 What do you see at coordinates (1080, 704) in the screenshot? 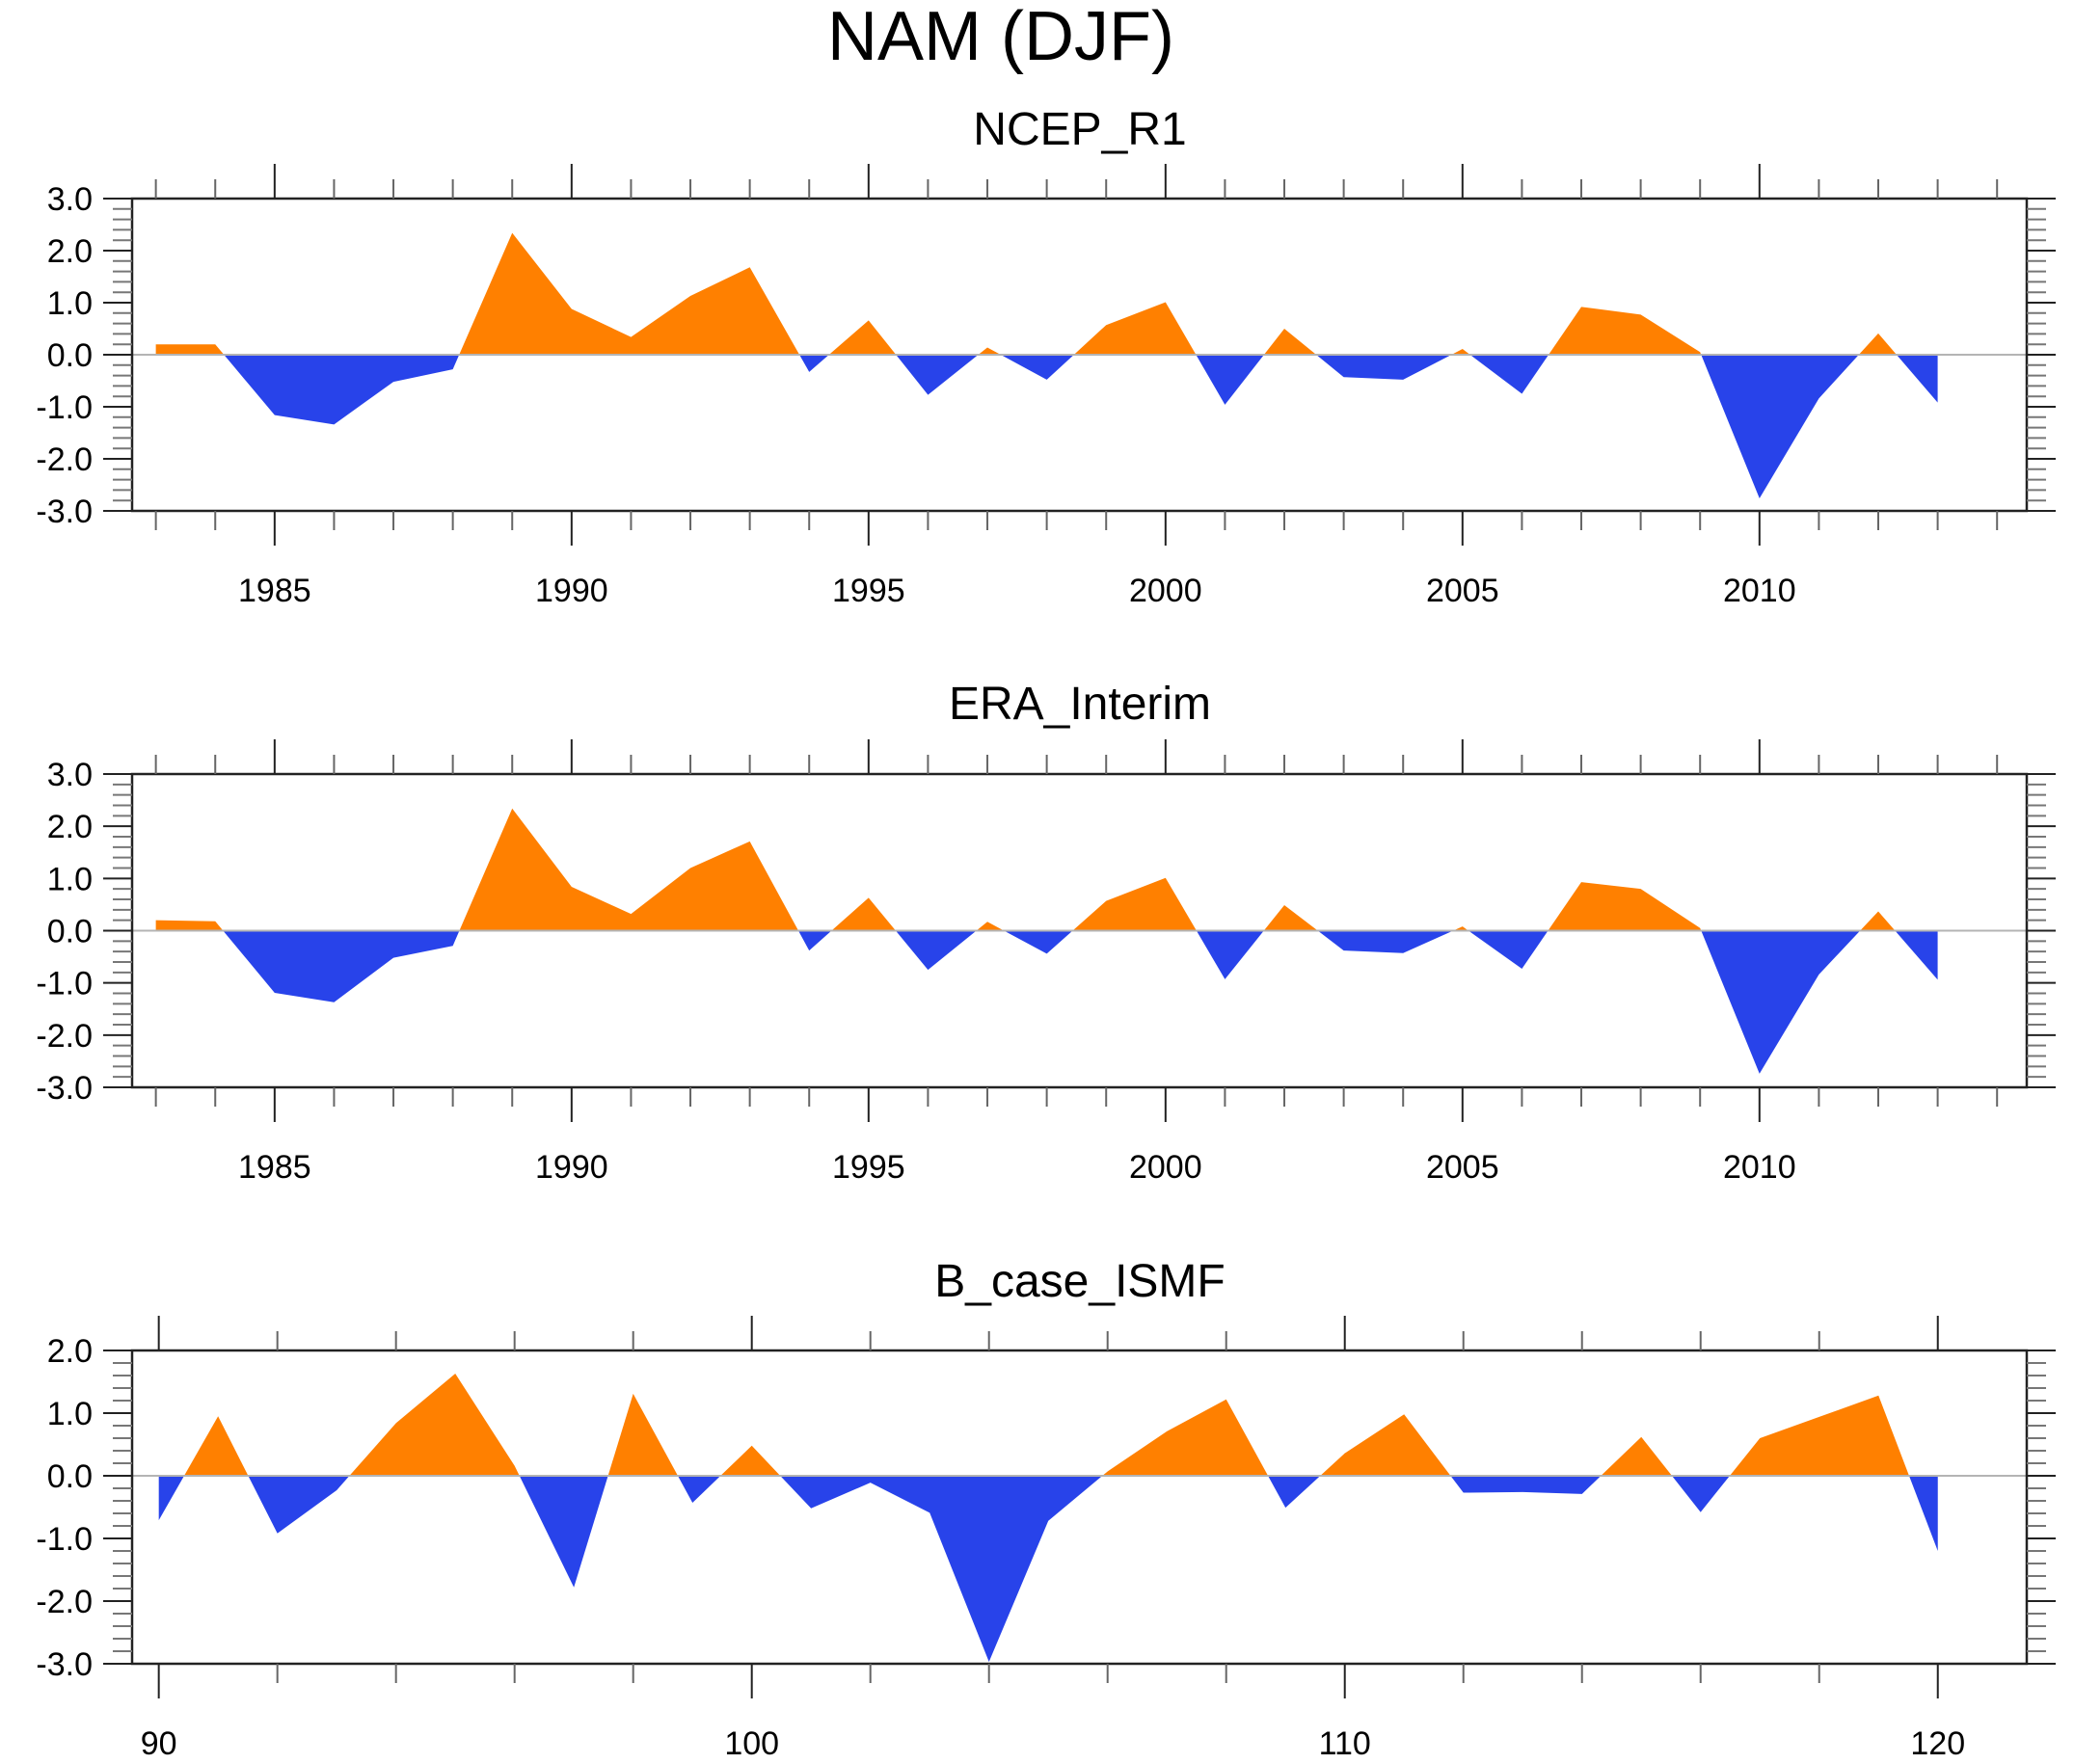
I see `panel-title: ERA_Interim` at bounding box center [1080, 704].